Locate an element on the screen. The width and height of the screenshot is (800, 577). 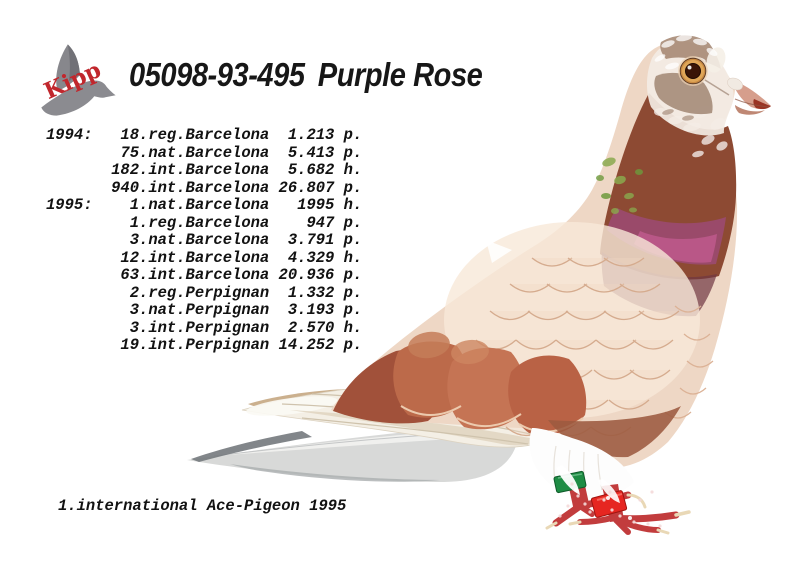
ring-number: 05098-93-495 is located at coordinates (217, 74).